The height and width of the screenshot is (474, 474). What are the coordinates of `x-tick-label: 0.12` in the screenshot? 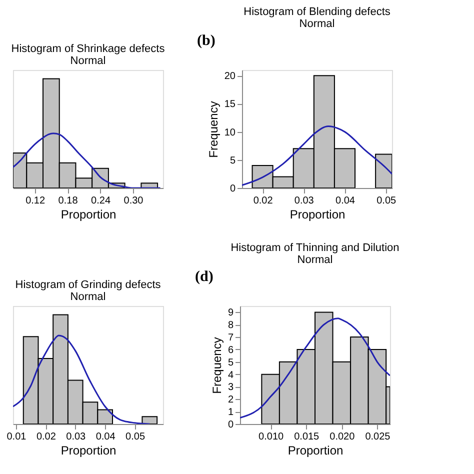 It's located at (36, 201).